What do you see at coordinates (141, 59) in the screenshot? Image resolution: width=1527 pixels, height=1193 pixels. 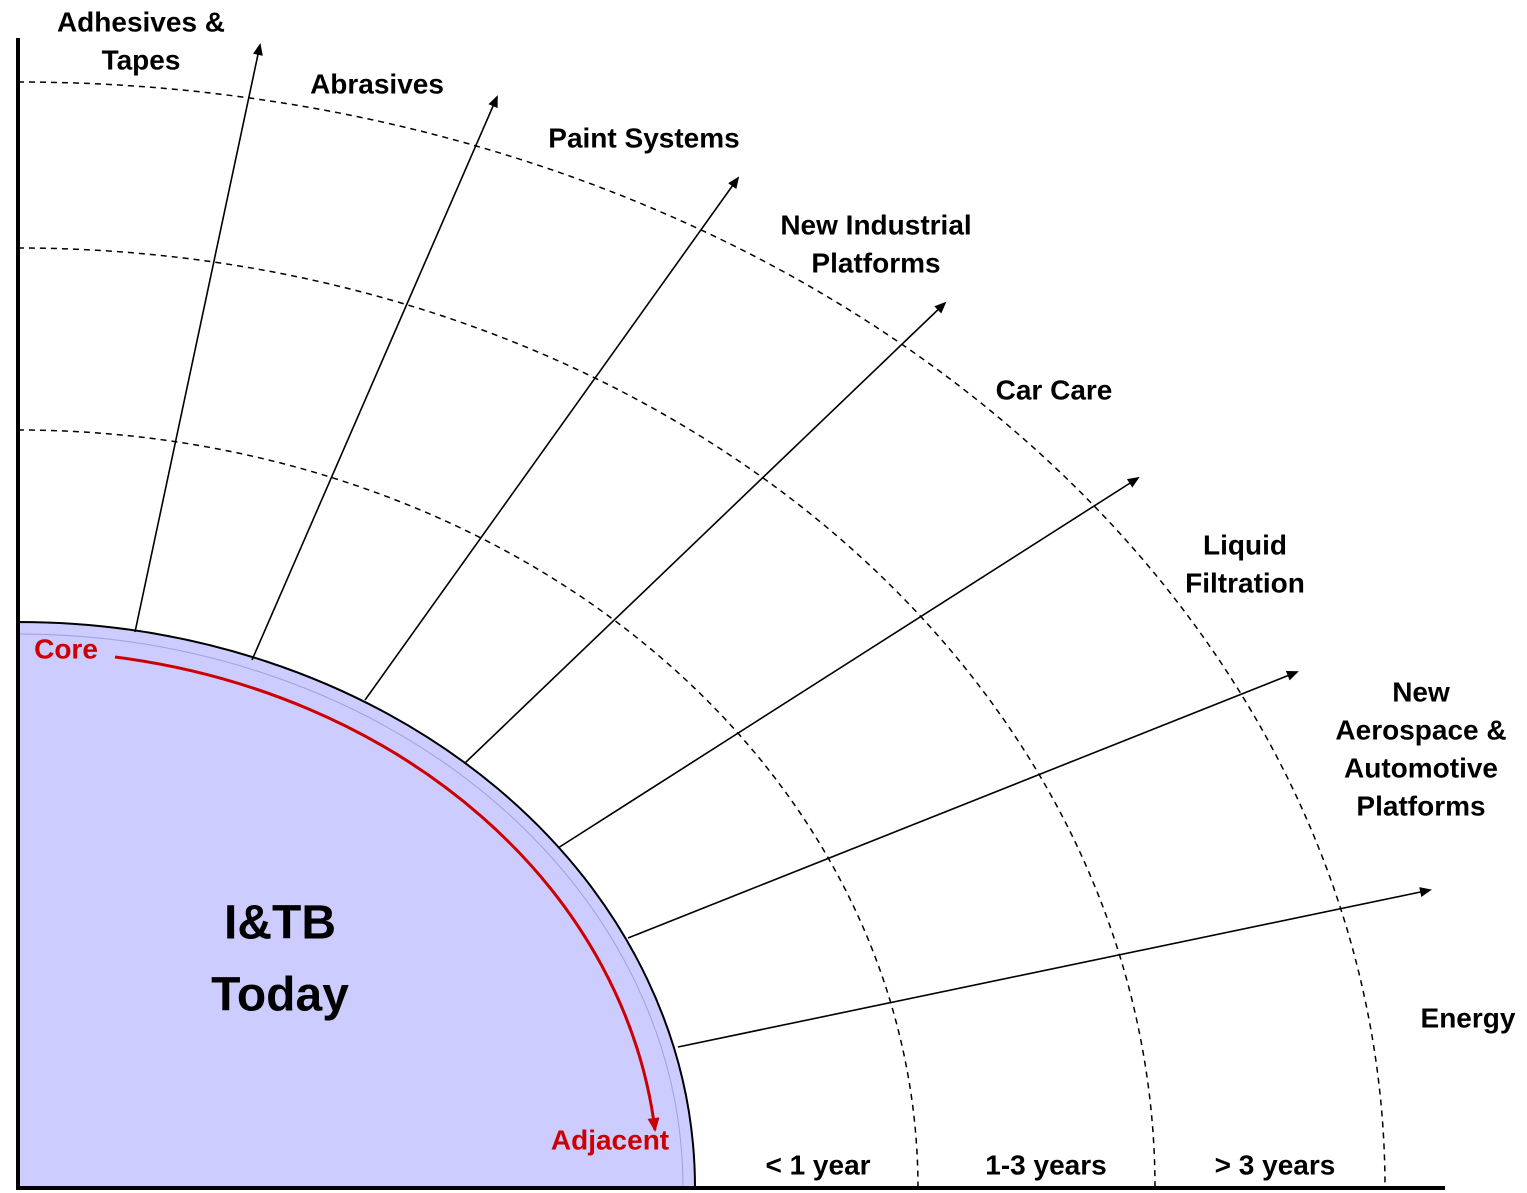 I see `direction-label: Tapes` at bounding box center [141, 59].